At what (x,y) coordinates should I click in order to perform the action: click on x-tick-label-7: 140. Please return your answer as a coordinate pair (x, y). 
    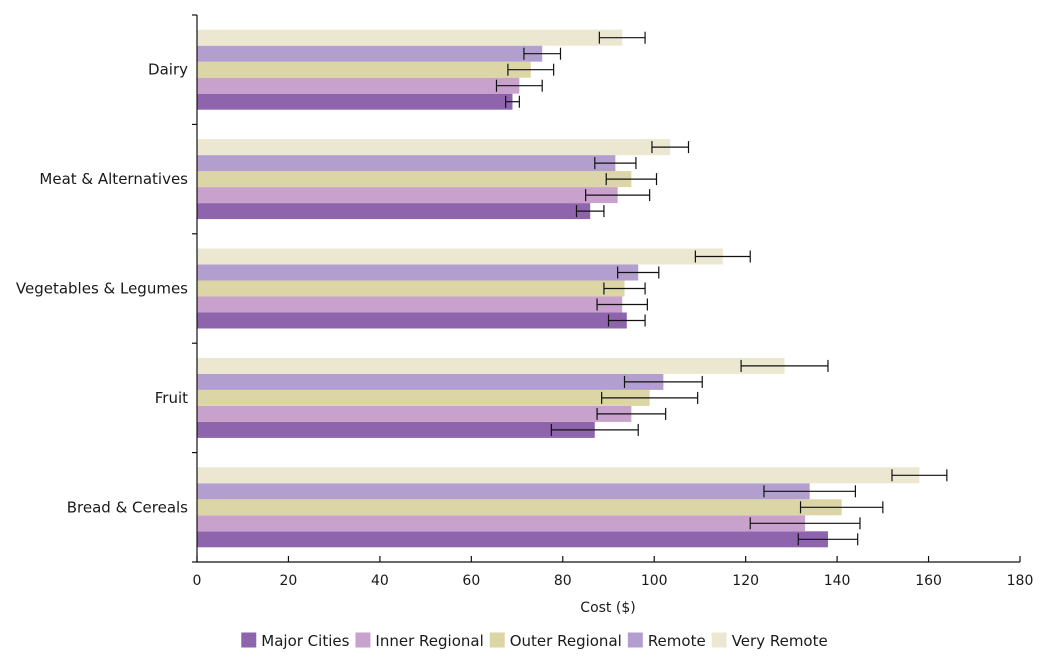
    Looking at the image, I should click on (837, 581).